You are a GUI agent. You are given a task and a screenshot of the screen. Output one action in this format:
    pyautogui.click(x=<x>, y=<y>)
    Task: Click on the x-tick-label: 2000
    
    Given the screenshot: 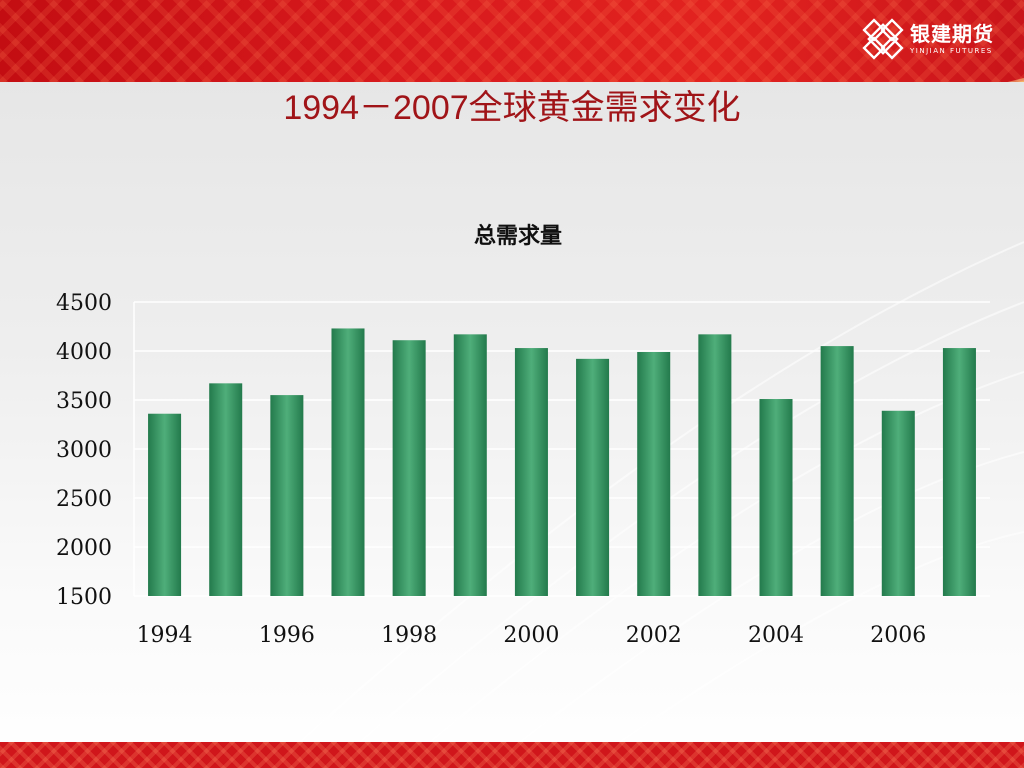 What is the action you would take?
    pyautogui.click(x=531, y=635)
    